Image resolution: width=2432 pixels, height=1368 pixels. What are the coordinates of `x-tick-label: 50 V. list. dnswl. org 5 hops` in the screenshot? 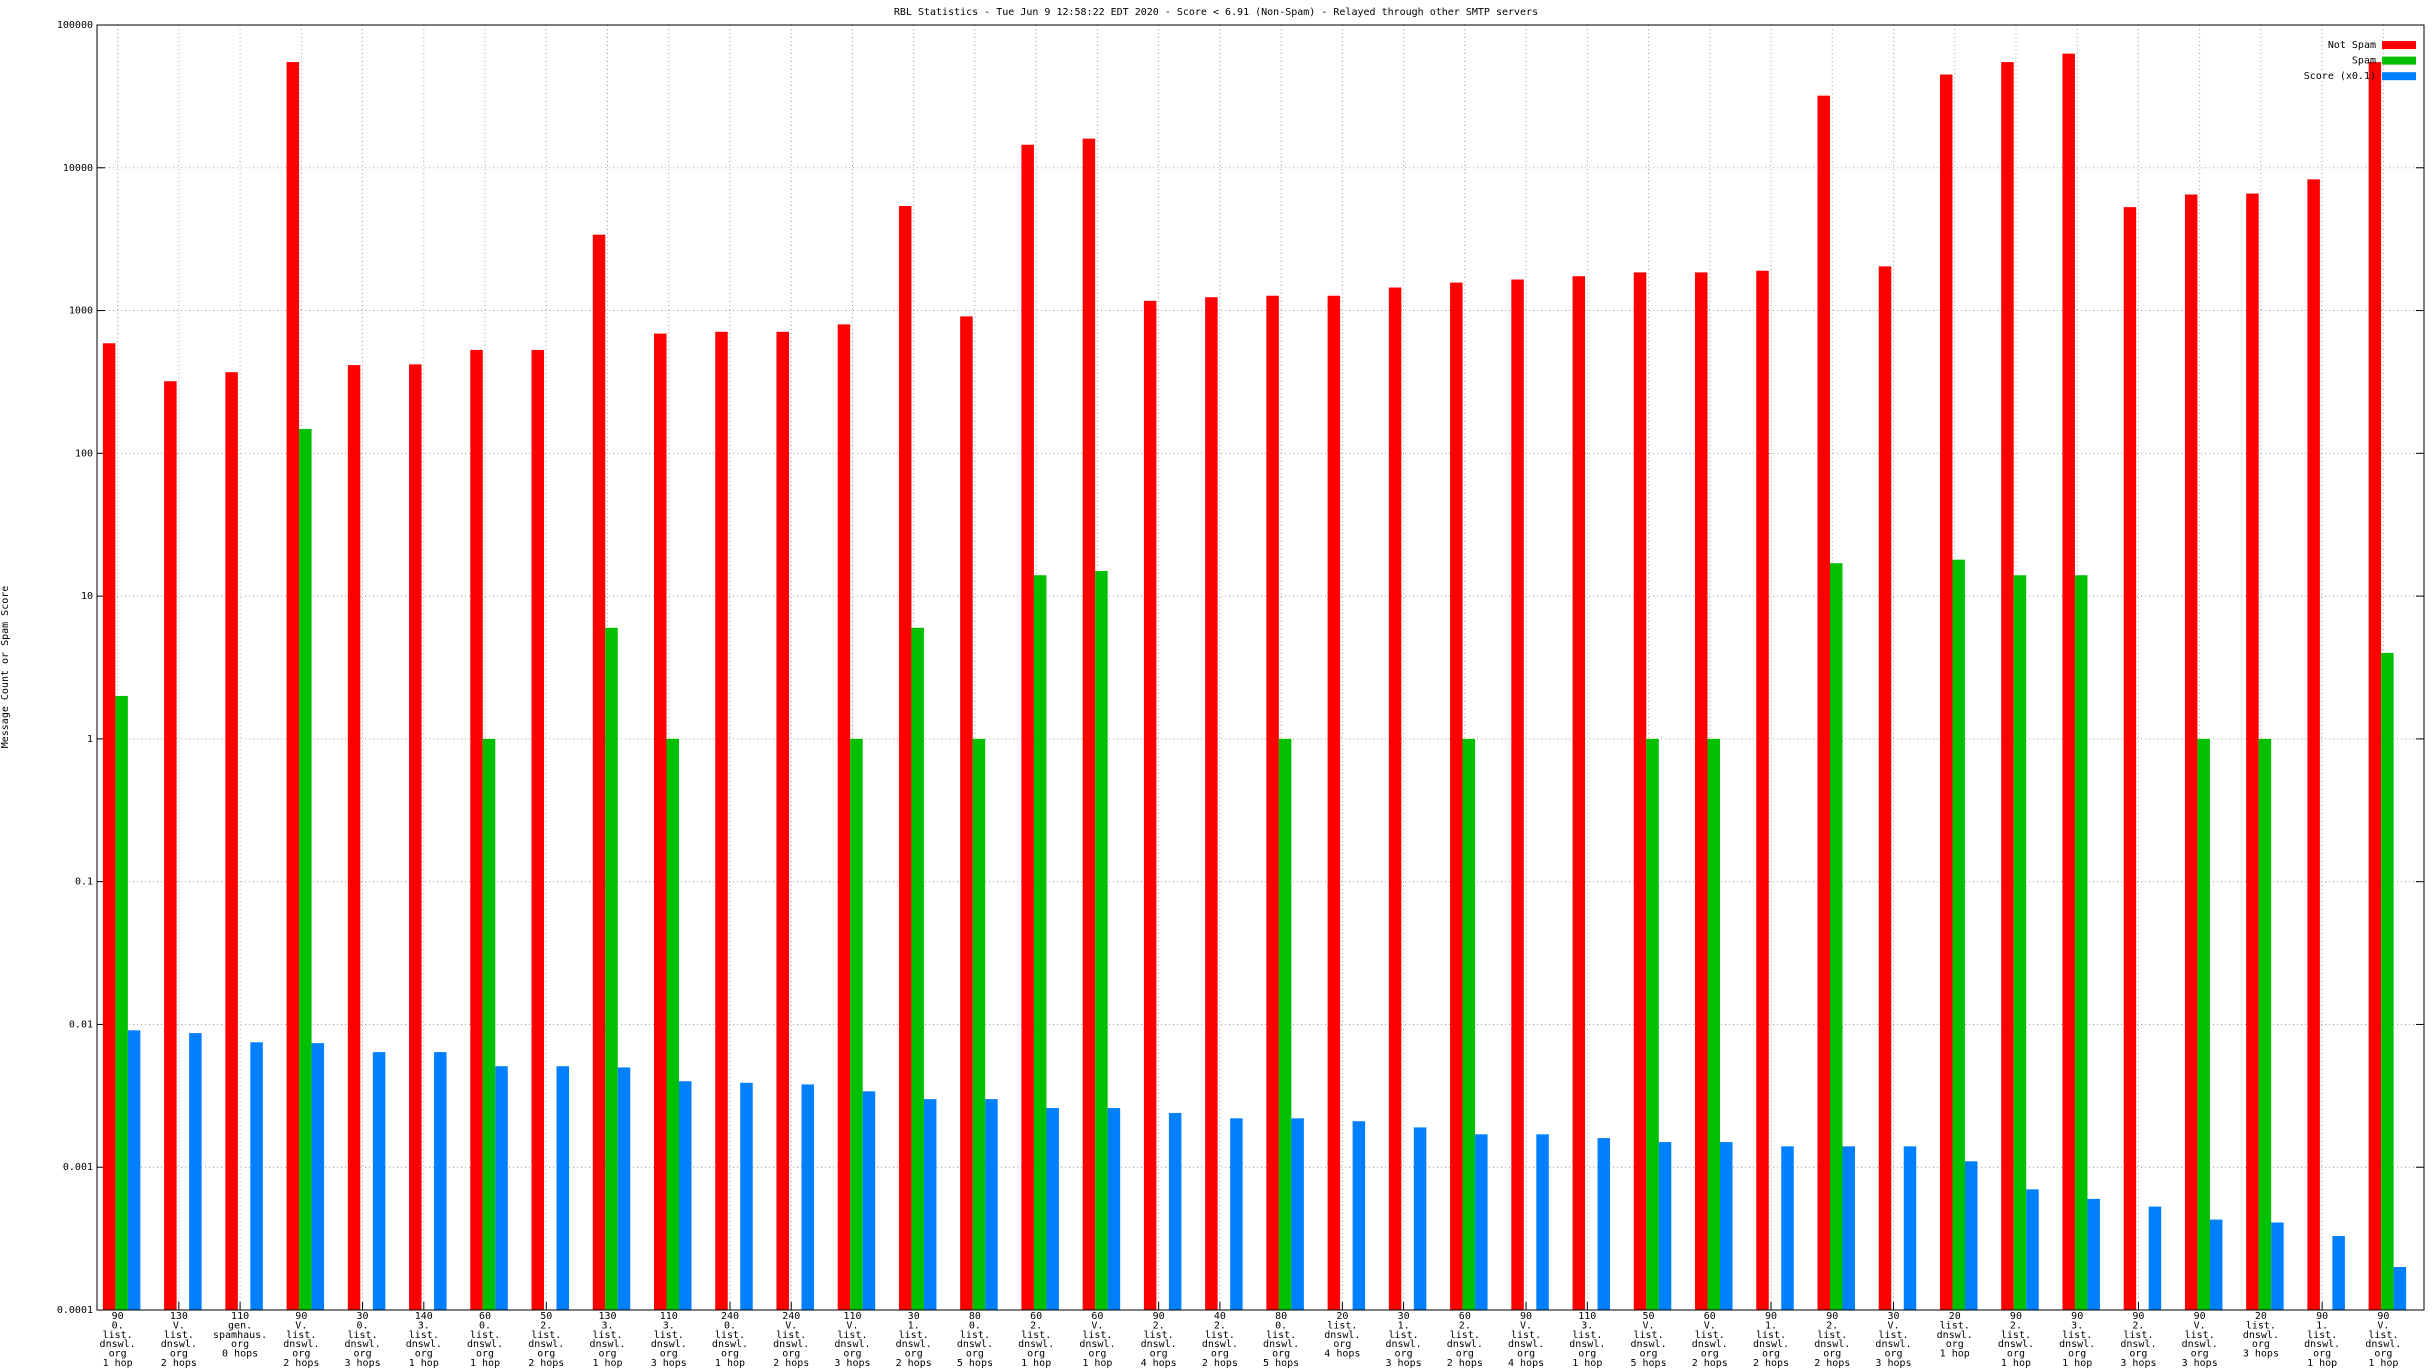 It's located at (1648, 1339).